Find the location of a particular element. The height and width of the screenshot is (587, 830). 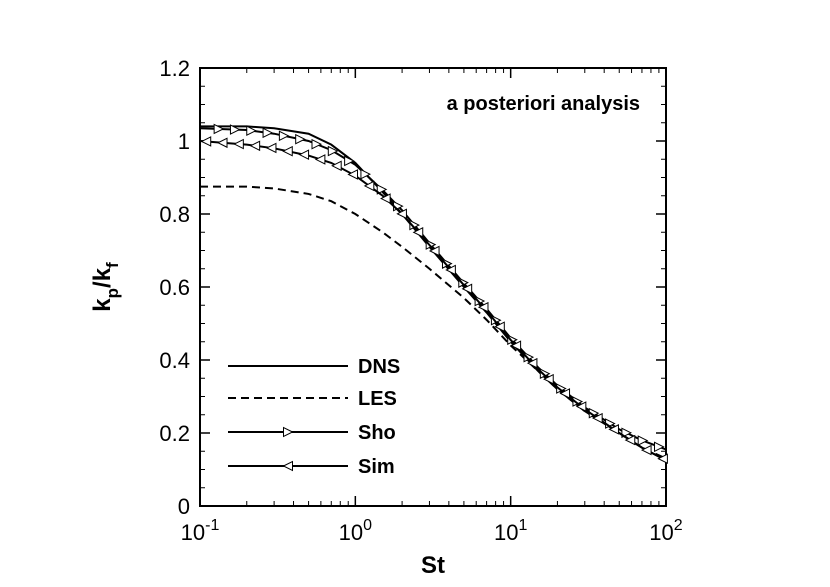

x-tick-label: 10⁻¹ is located at coordinates (200, 531).